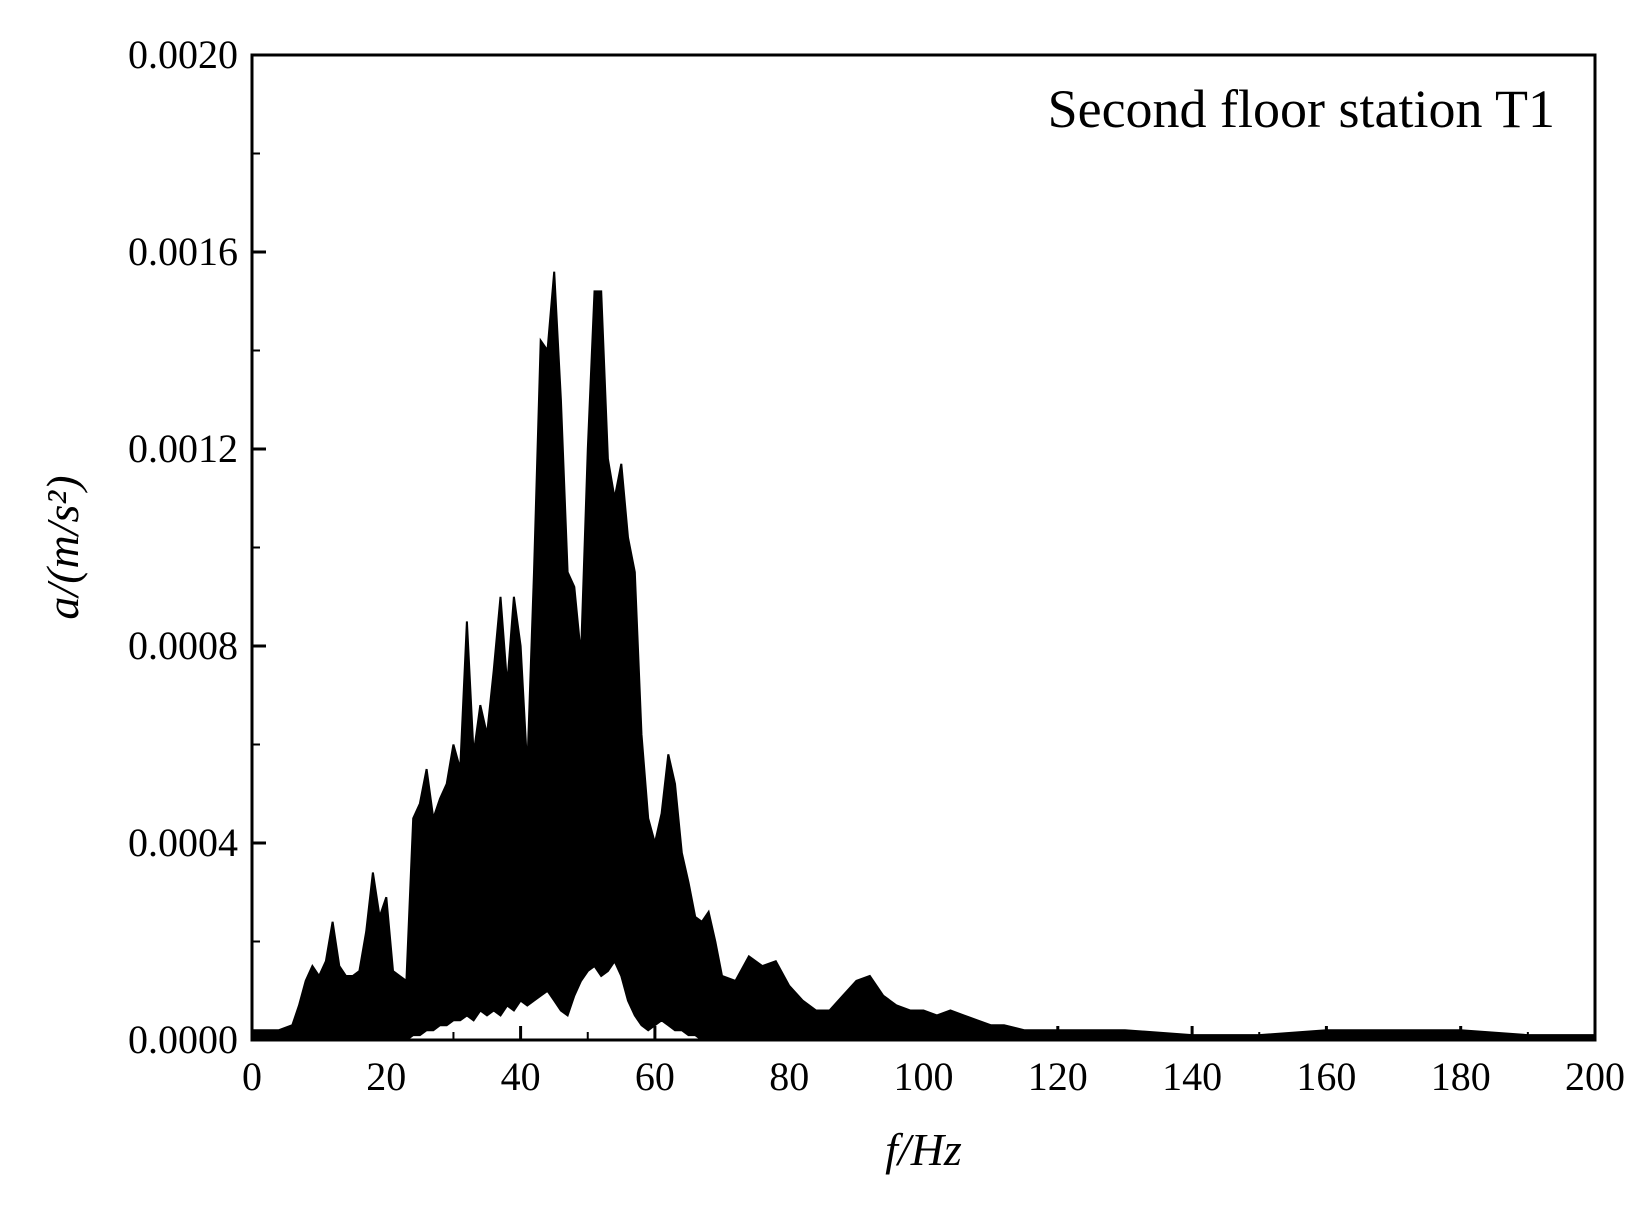  What do you see at coordinates (252, 1076) in the screenshot?
I see `x-tick-label: 0` at bounding box center [252, 1076].